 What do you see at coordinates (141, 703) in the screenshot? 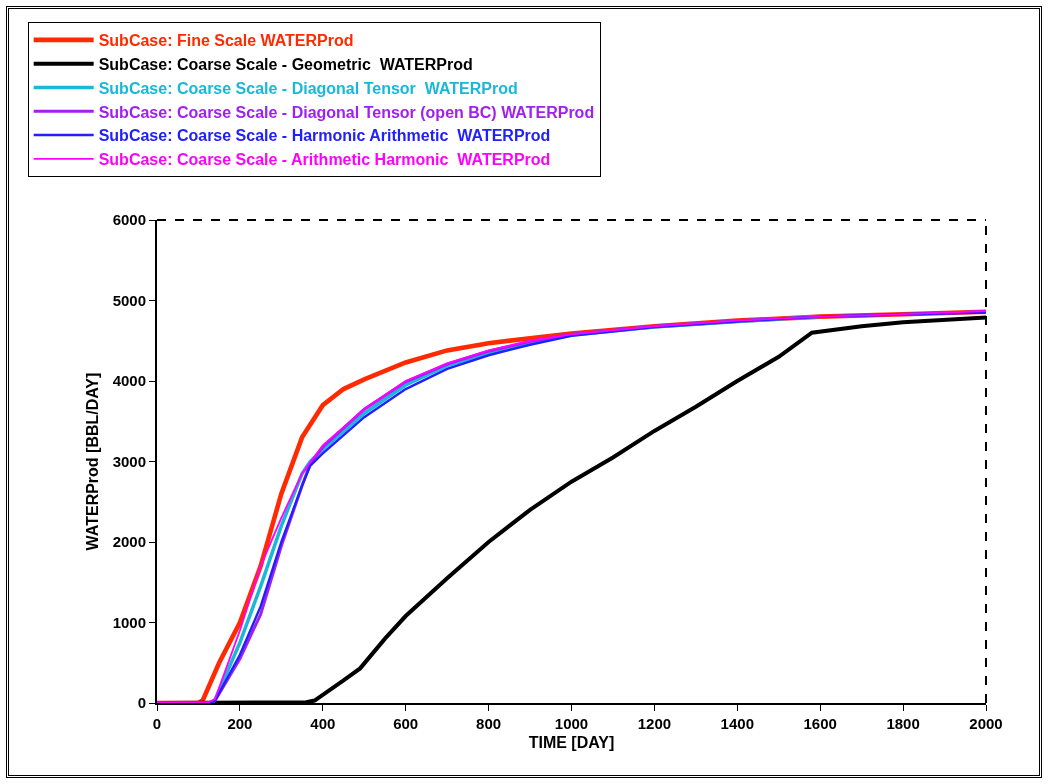
I see `y-tick-label: 0` at bounding box center [141, 703].